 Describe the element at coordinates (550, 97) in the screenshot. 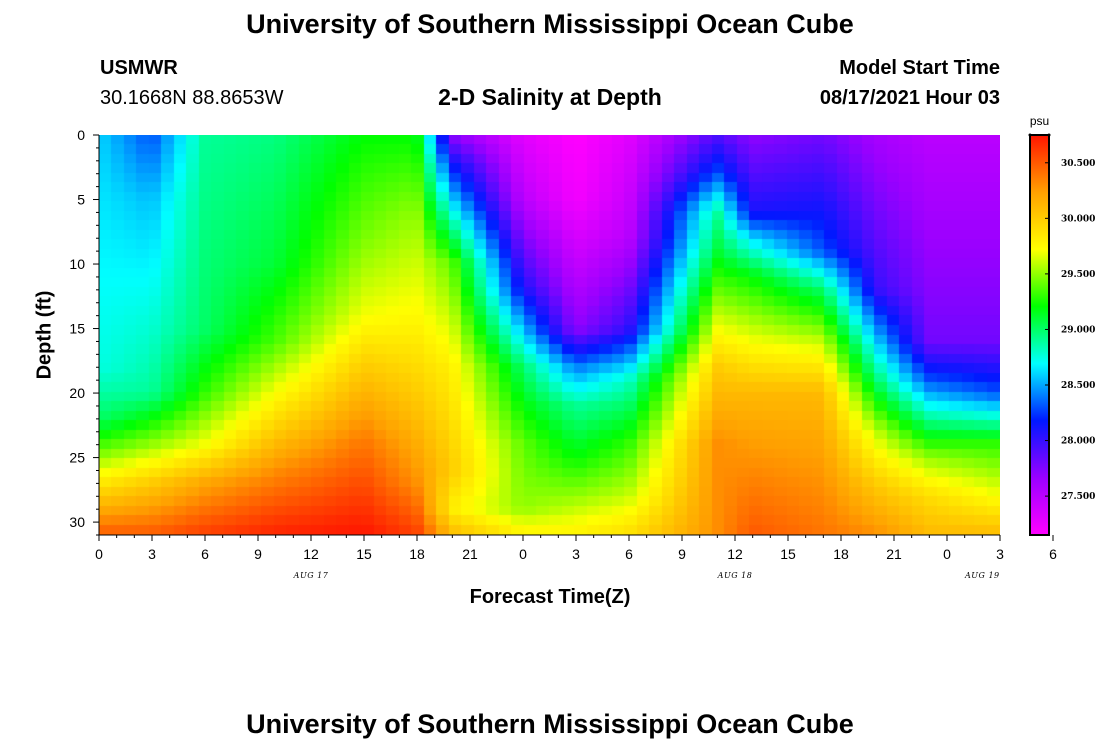

I see `plot-subtitle: 2-D Salinity at Depth` at that location.